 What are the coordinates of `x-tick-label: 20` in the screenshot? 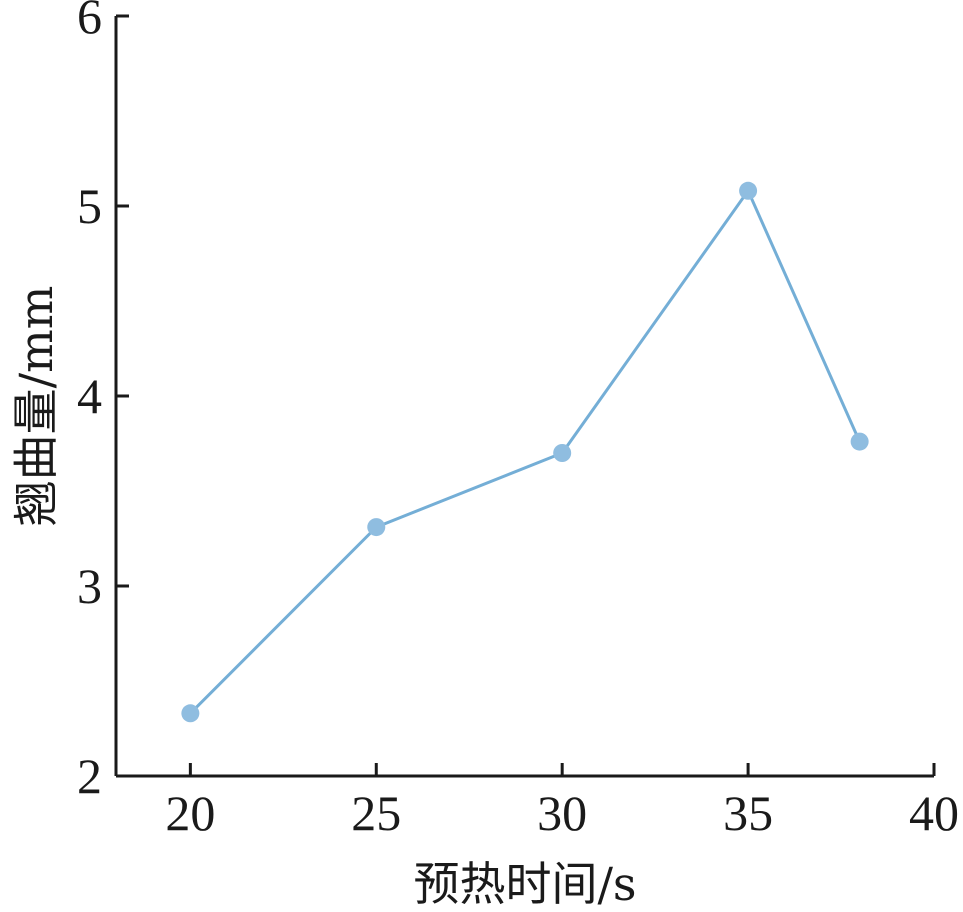 It's located at (190, 813).